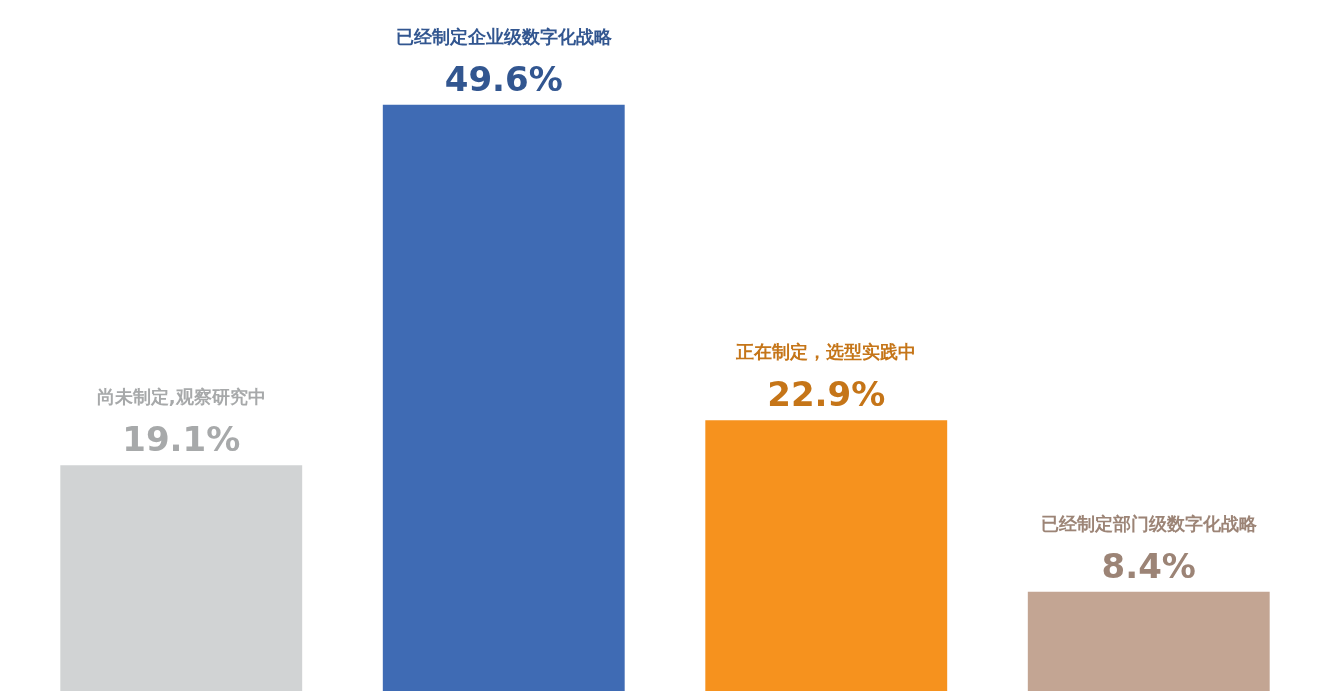 This screenshot has height=691, width=1330. What do you see at coordinates (826, 394) in the screenshot?
I see `data-label: 22.9%` at bounding box center [826, 394].